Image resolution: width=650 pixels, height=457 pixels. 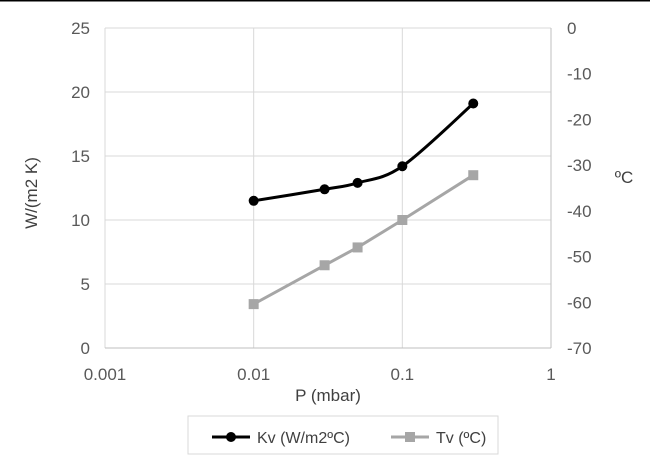 What do you see at coordinates (579, 165) in the screenshot?
I see `y2-tick-label: -30` at bounding box center [579, 165].